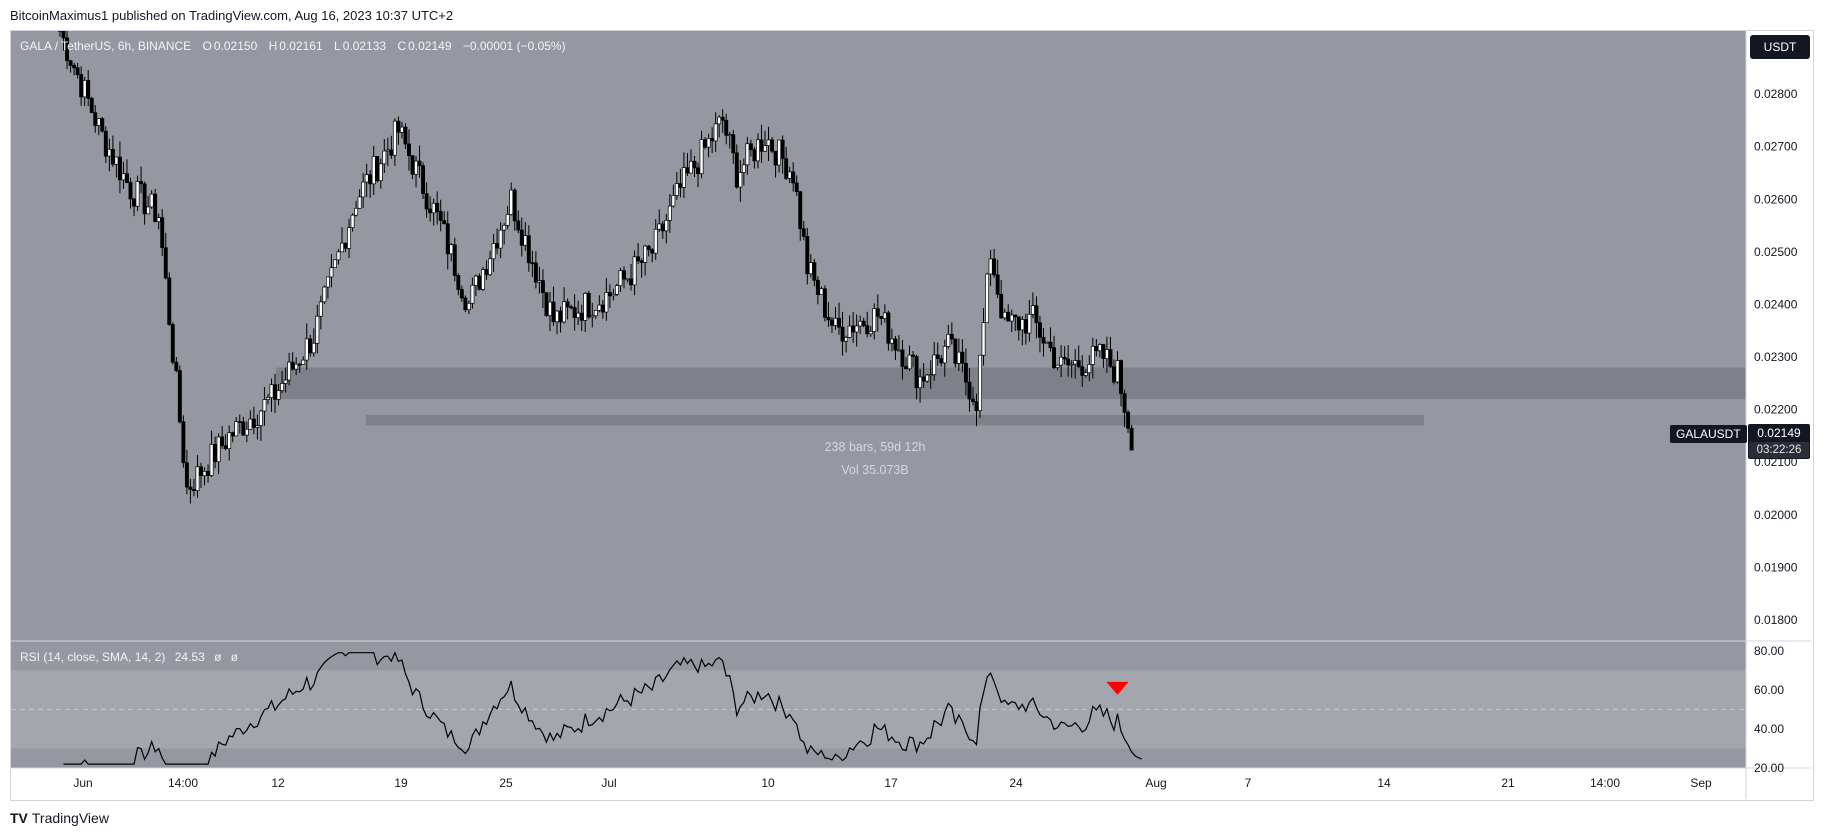 This screenshot has width=1826, height=837. Describe the element at coordinates (1780, 47) in the screenshot. I see `currency-button: USDT` at that location.